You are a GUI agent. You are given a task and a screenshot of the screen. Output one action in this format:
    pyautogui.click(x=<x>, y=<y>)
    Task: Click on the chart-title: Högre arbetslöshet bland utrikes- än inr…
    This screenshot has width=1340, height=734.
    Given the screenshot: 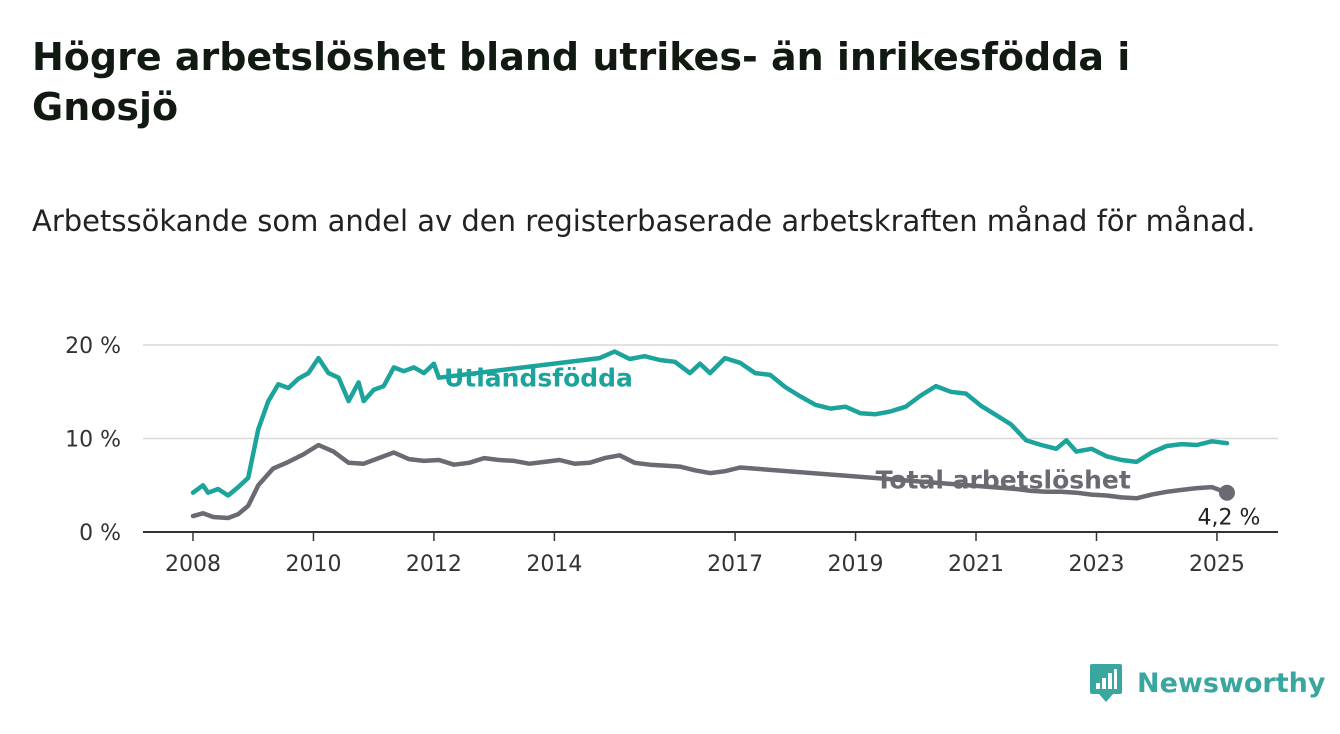 What is the action you would take?
    pyautogui.click(x=581, y=82)
    